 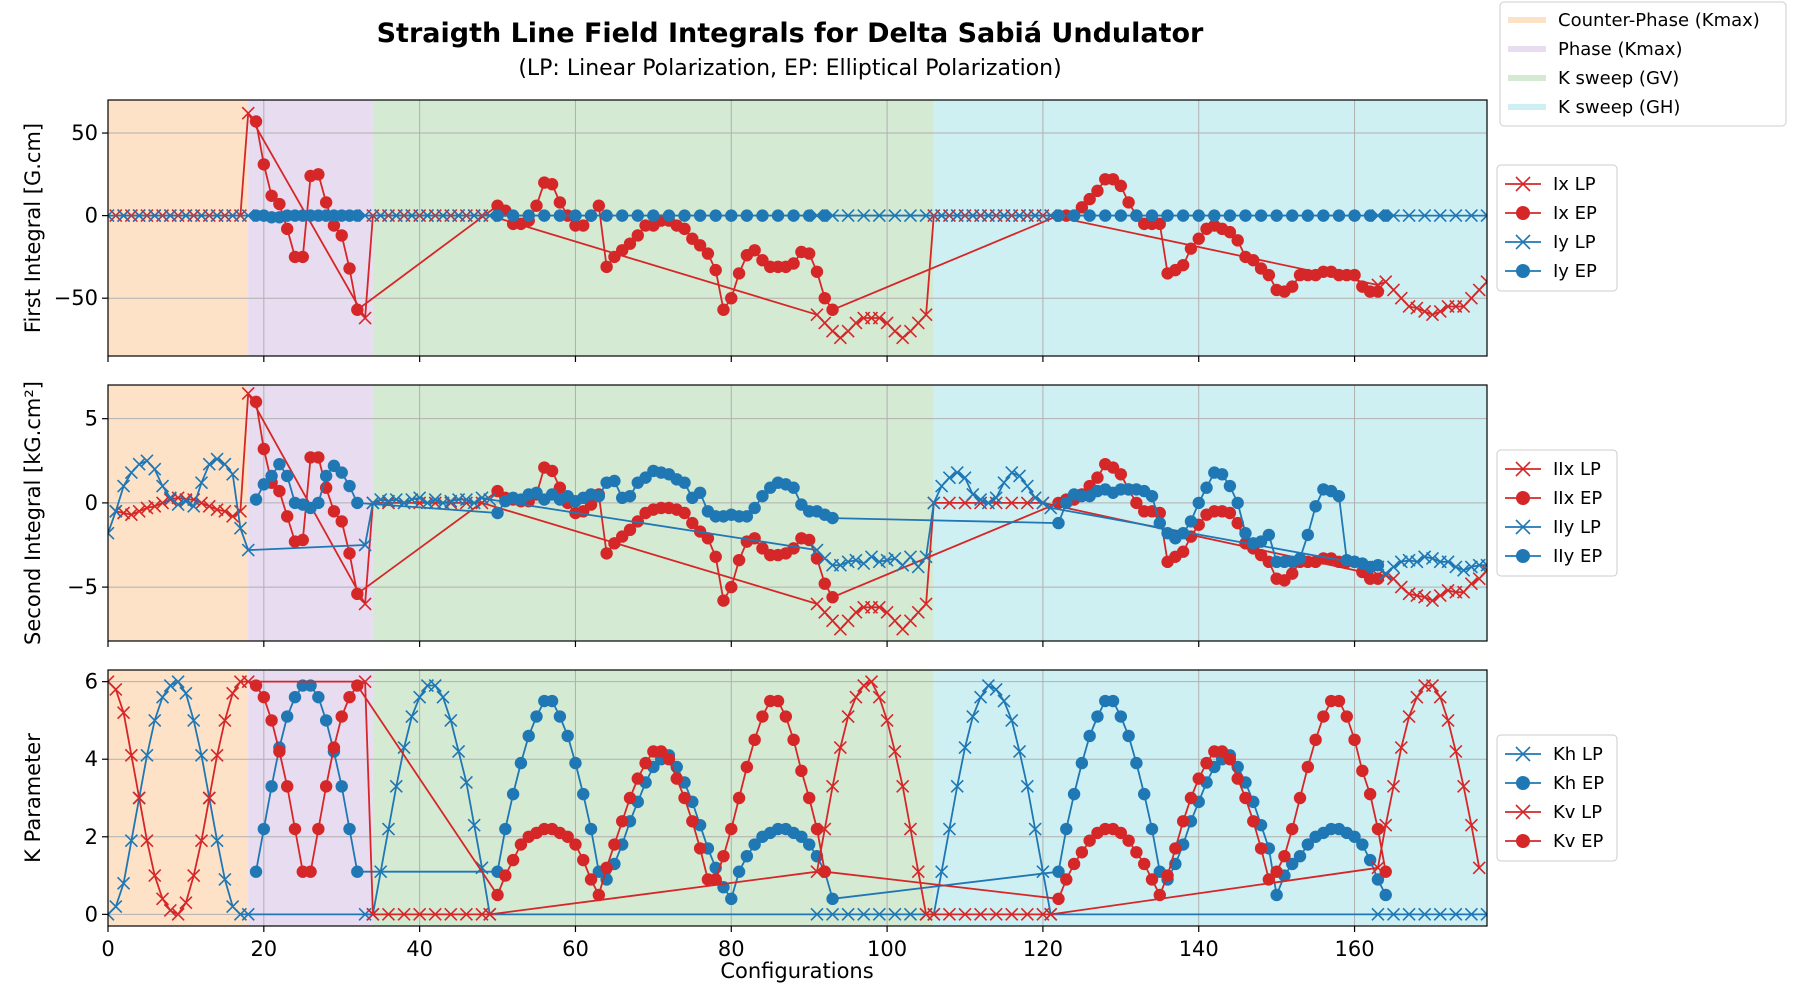 I want to click on y-tick-label: 0, so click(x=91, y=216).